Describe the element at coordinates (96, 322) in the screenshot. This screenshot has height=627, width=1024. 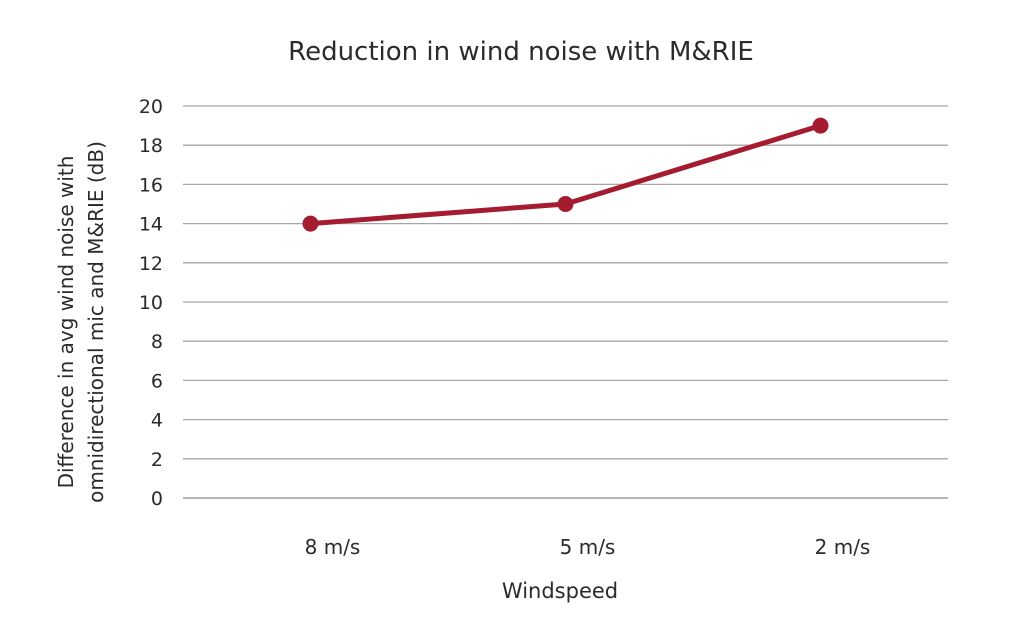
I see `y-axis-label-line-2: omnidirectional mic and M&RIE (dB)` at that location.